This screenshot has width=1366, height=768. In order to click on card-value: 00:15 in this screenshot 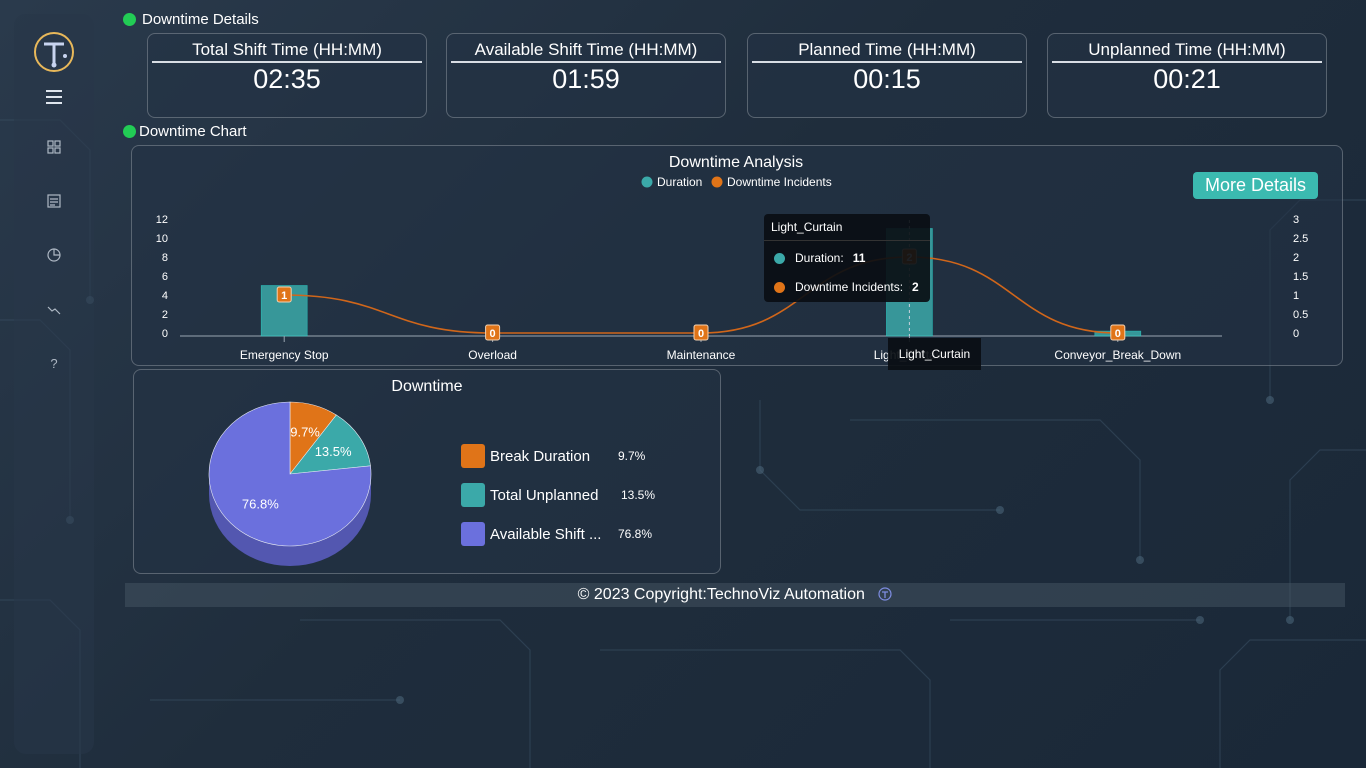, I will do `click(887, 79)`.